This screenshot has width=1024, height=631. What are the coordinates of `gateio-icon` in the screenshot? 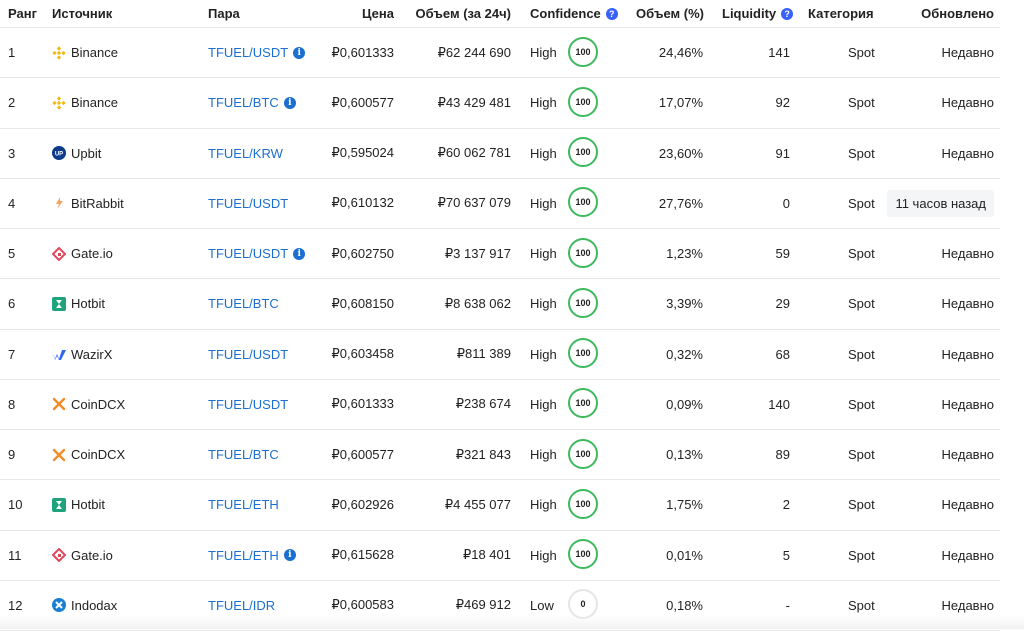 It's located at (59, 555).